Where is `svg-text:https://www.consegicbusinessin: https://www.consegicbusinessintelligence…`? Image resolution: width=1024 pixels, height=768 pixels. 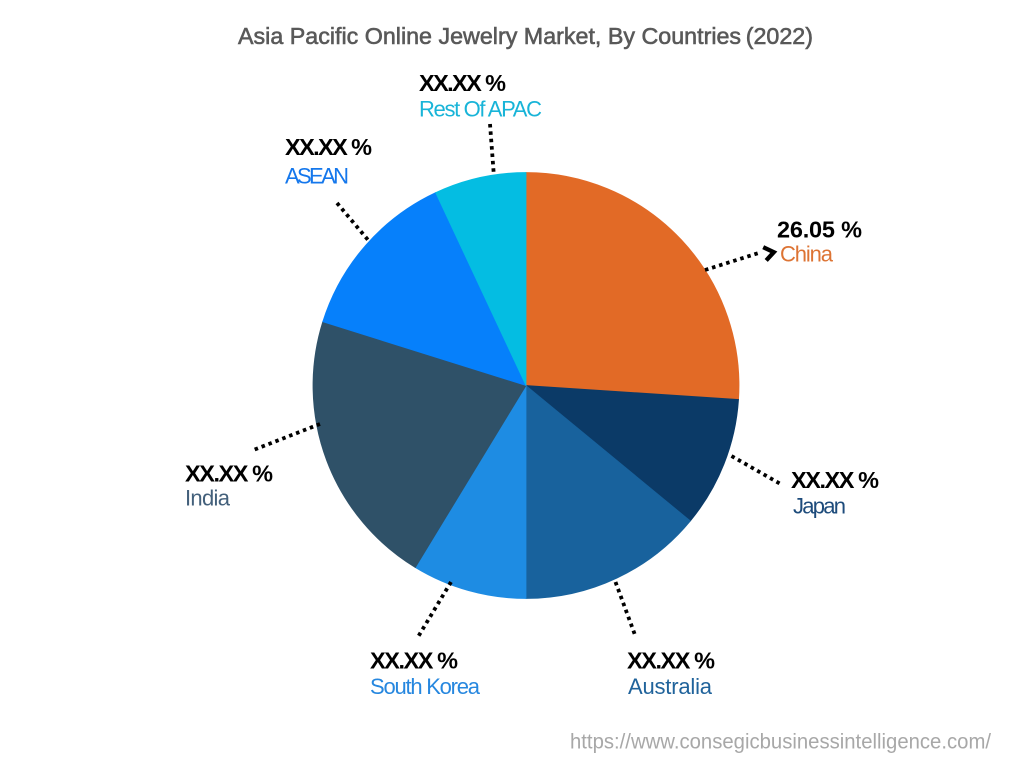
svg-text:https://www.consegicbusinessin: https://www.consegicbusinessintelligence… is located at coordinates (780, 742).